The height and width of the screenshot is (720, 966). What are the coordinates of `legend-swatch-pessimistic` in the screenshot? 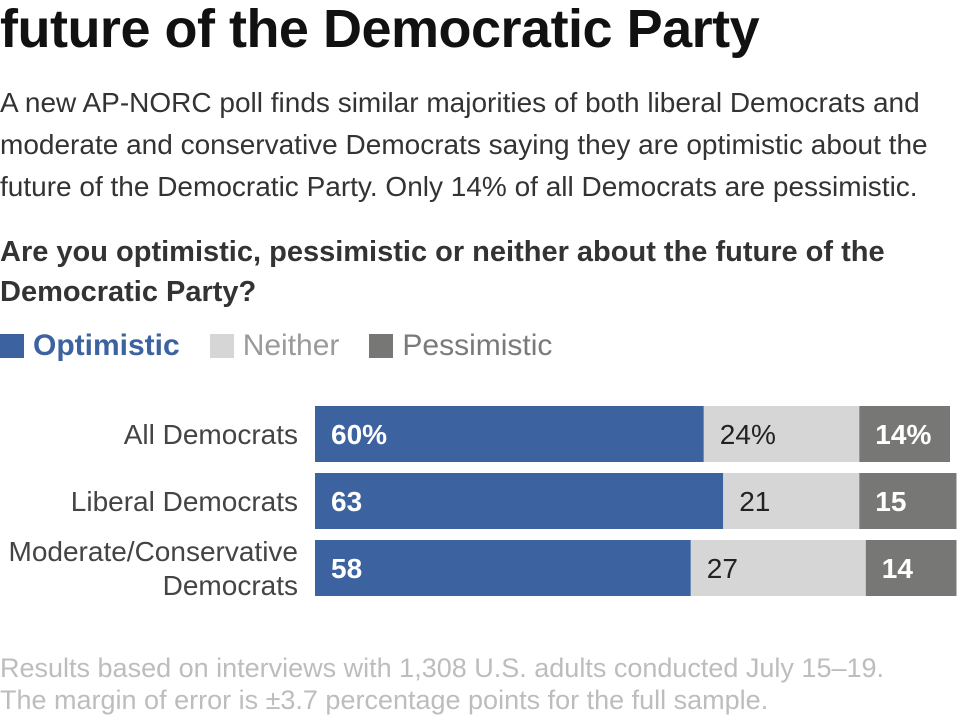 It's located at (381, 346).